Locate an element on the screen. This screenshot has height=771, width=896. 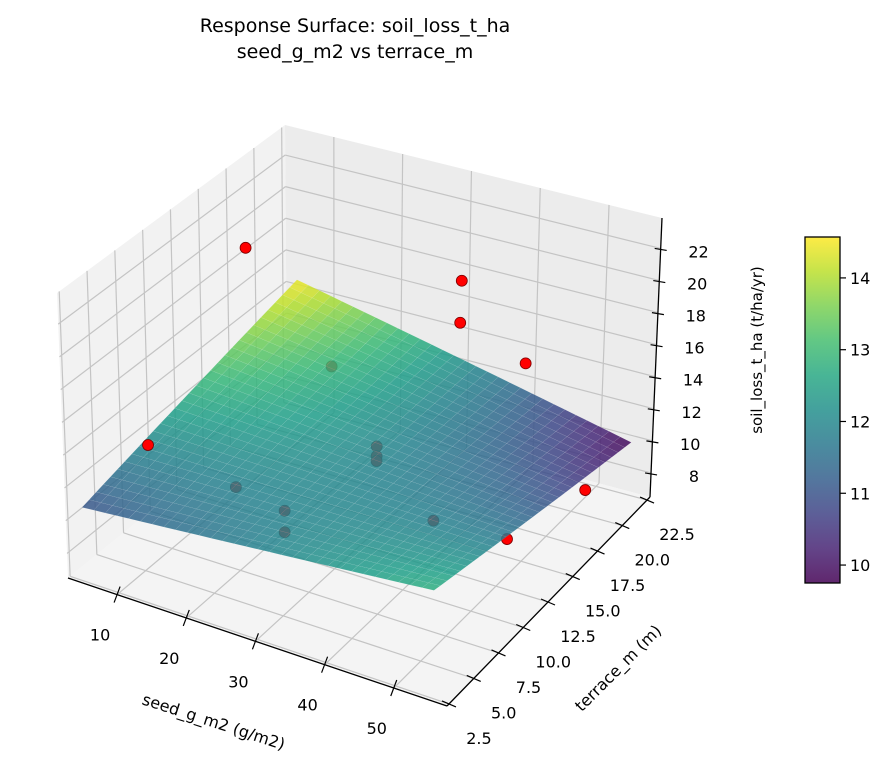
x-axis-label: seed_g_m2 (g/m2) is located at coordinates (214, 722).